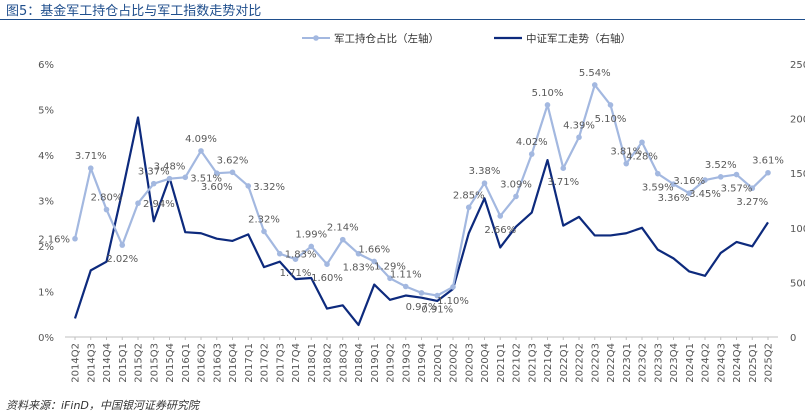 The image size is (805, 414). What do you see at coordinates (485, 363) in the screenshot?
I see `x-axis-tick-label: 2020Q4` at bounding box center [485, 363].